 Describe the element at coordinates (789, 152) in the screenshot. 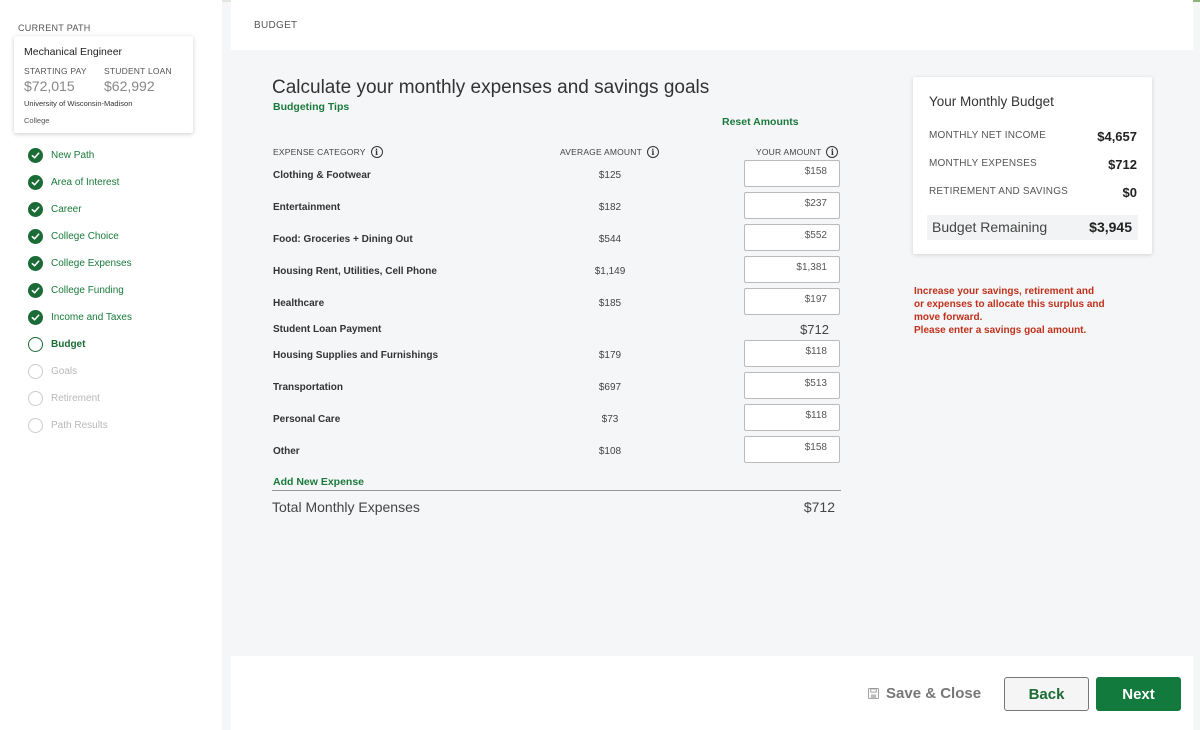

I see `col-header-yours-label: YOUR AMOUNT` at that location.